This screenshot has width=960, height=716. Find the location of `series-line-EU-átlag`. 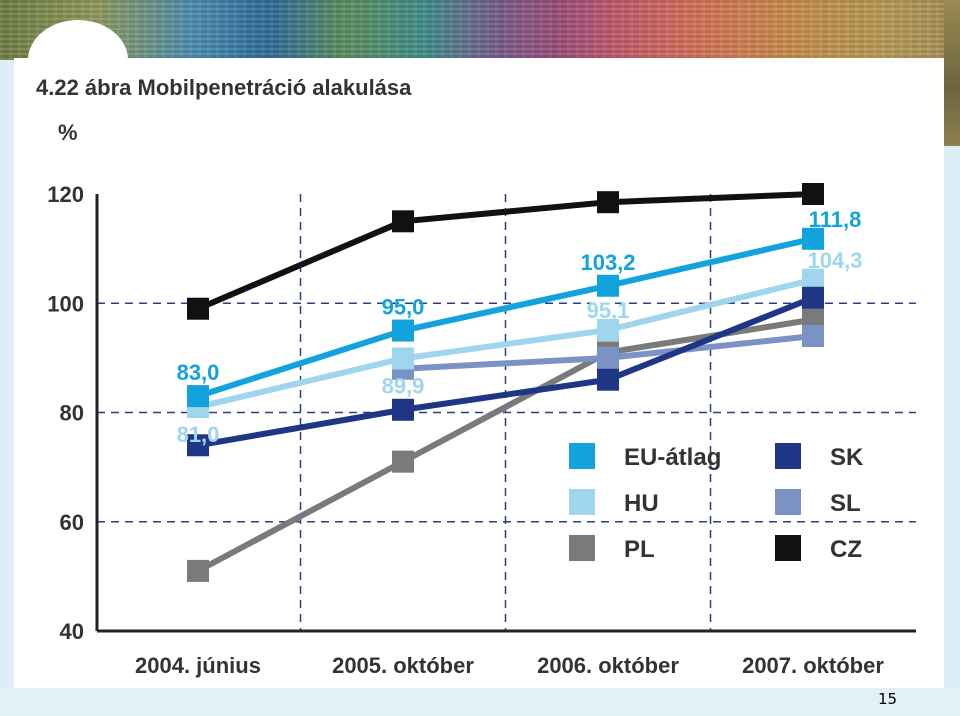

series-line-EU-átlag is located at coordinates (505, 317).